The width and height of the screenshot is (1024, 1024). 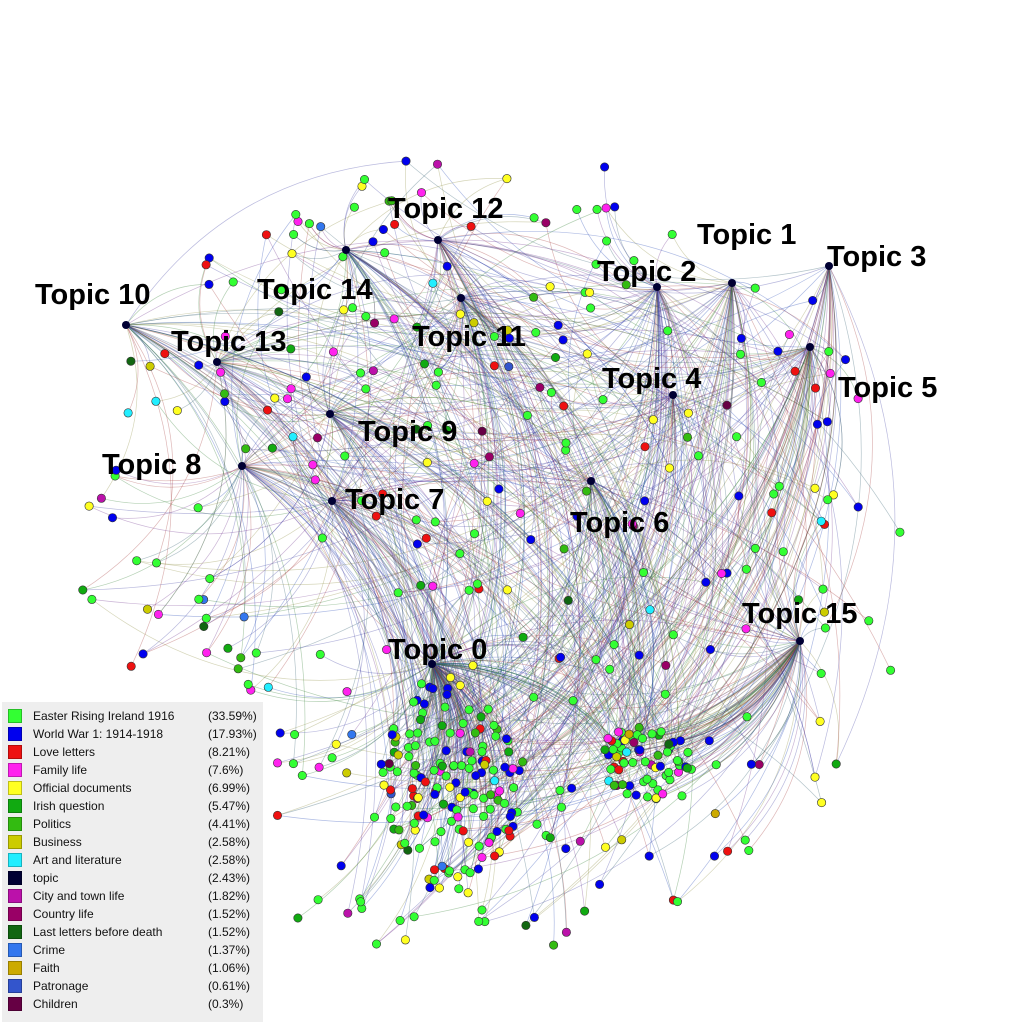 What do you see at coordinates (60, 770) in the screenshot?
I see `legend-item-label: Family life` at bounding box center [60, 770].